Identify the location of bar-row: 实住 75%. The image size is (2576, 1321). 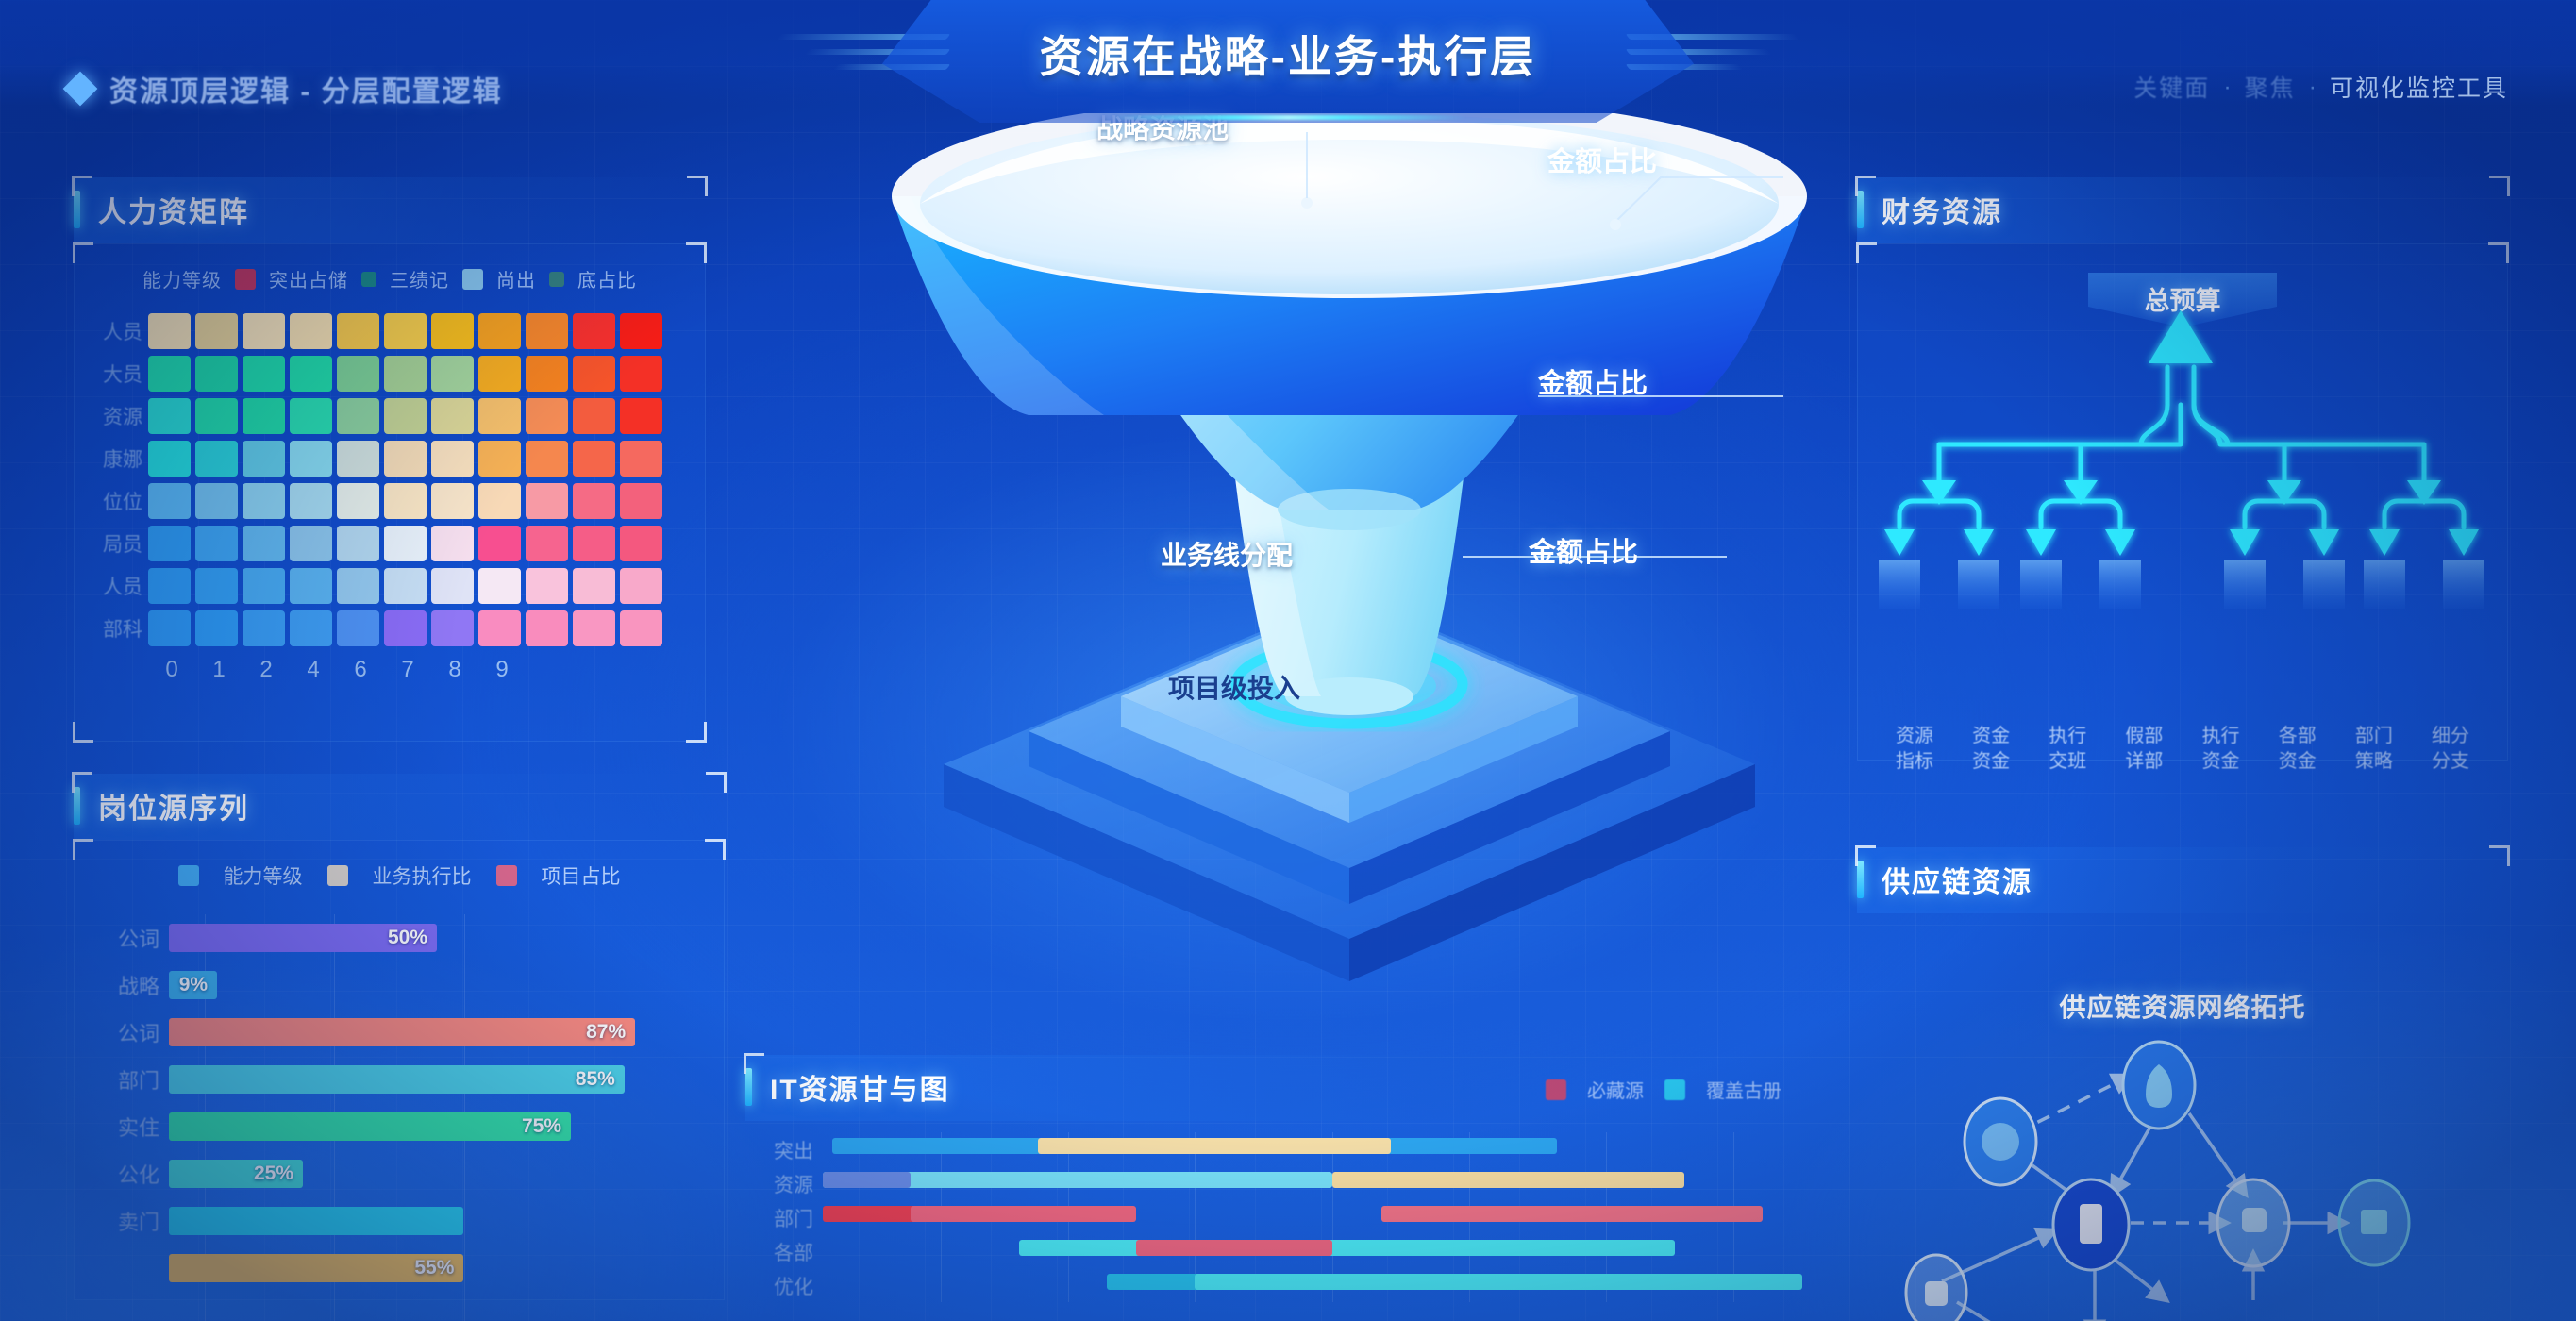
(411, 1126).